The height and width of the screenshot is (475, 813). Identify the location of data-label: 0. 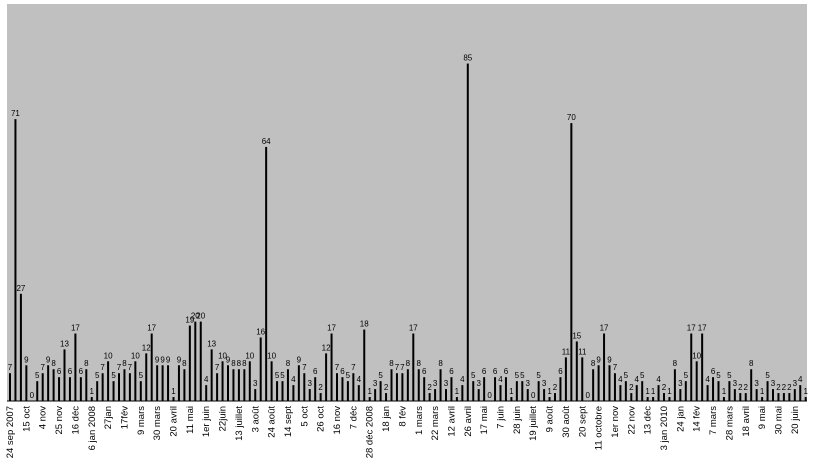
(533, 395).